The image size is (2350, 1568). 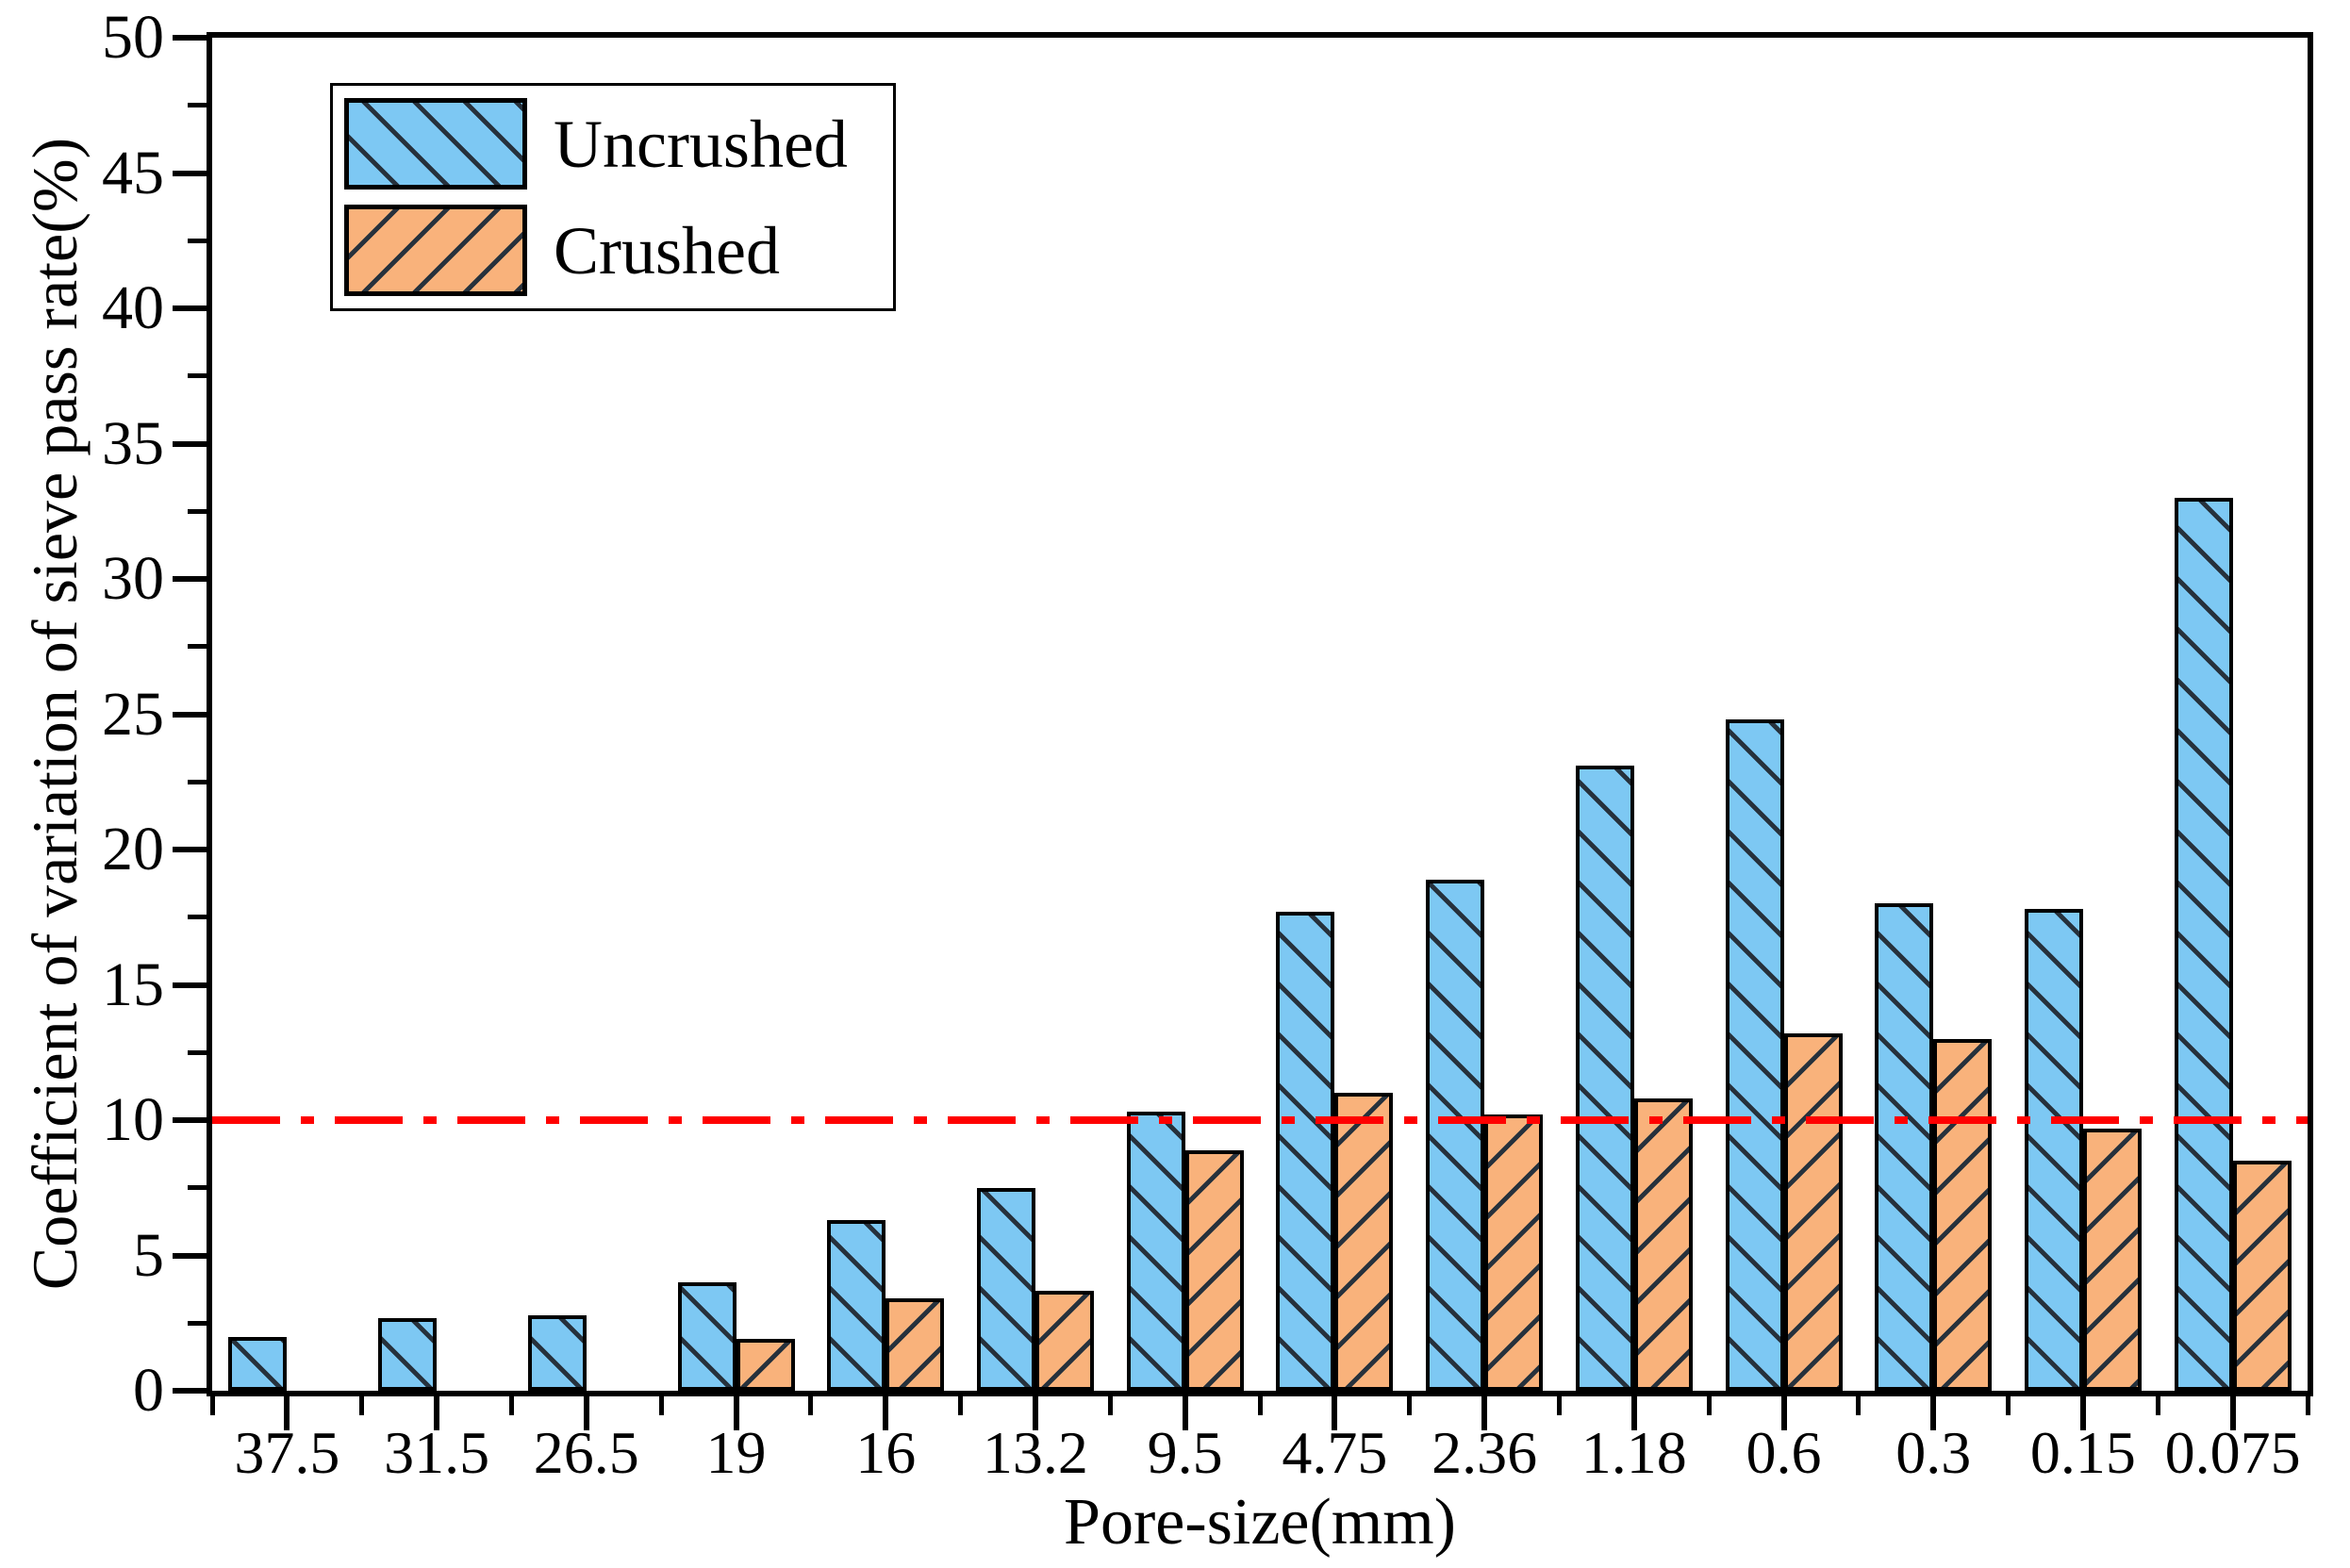 What do you see at coordinates (148, 1390) in the screenshot?
I see `y-tick-label-0: 0` at bounding box center [148, 1390].